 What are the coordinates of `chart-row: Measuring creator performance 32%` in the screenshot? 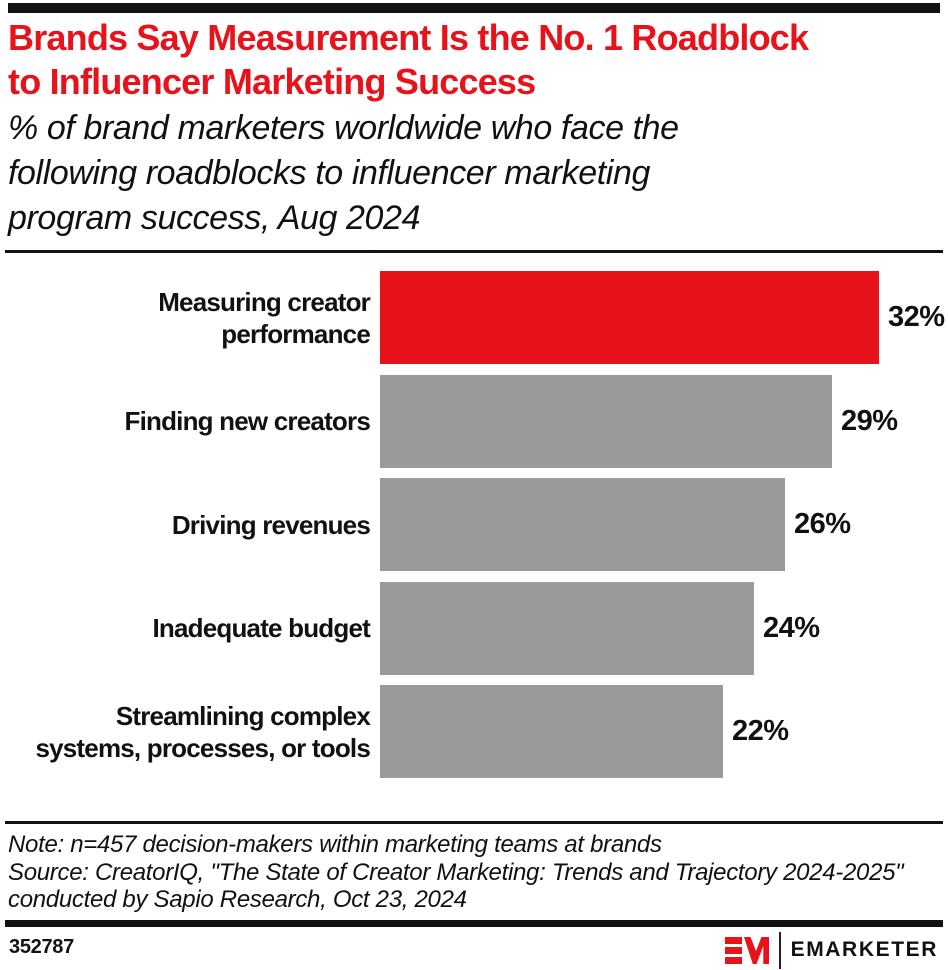 It's located at (476, 317).